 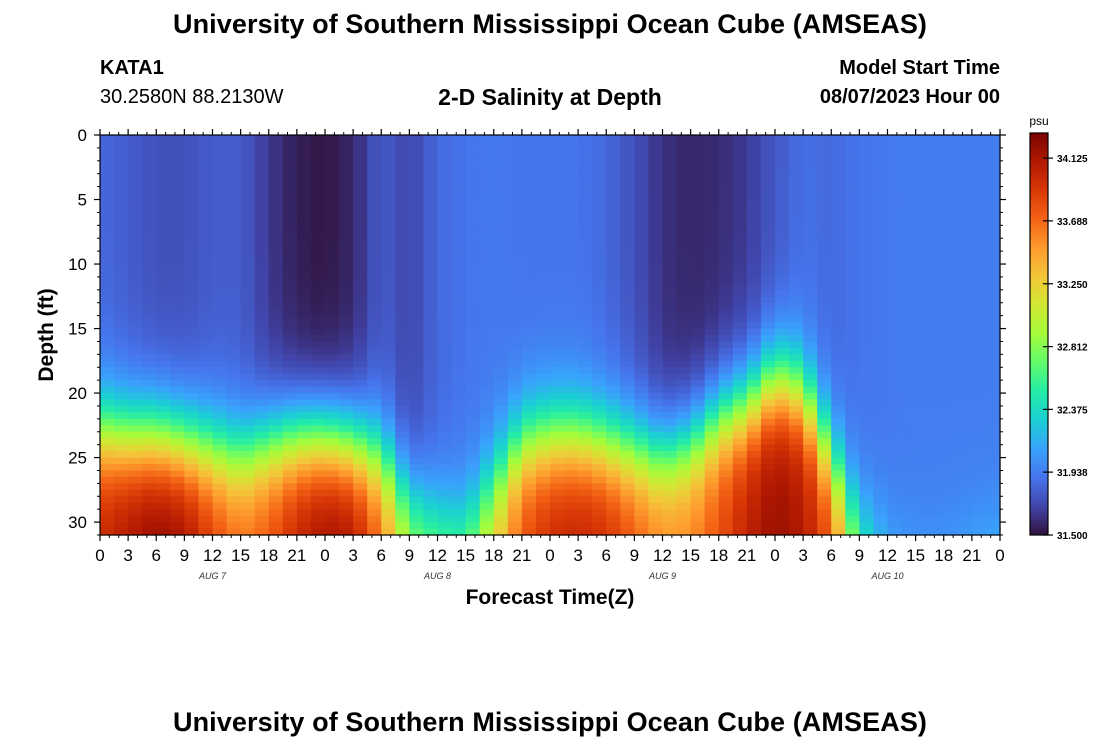 What do you see at coordinates (1072, 222) in the screenshot?
I see `colorbar-tick-label: 33.688` at bounding box center [1072, 222].